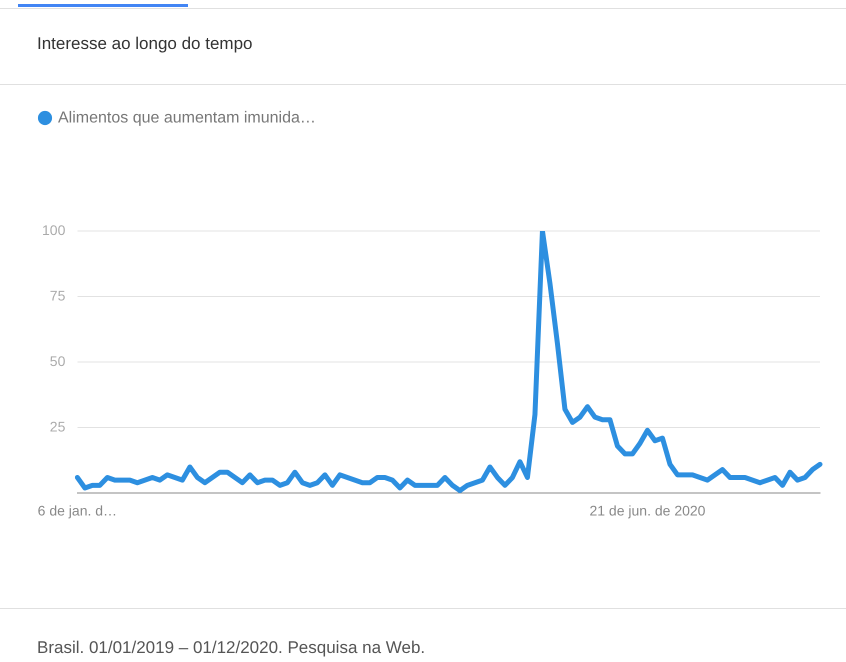 This screenshot has width=846, height=662. What do you see at coordinates (58, 295) in the screenshot?
I see `y-tick-label: 75` at bounding box center [58, 295].